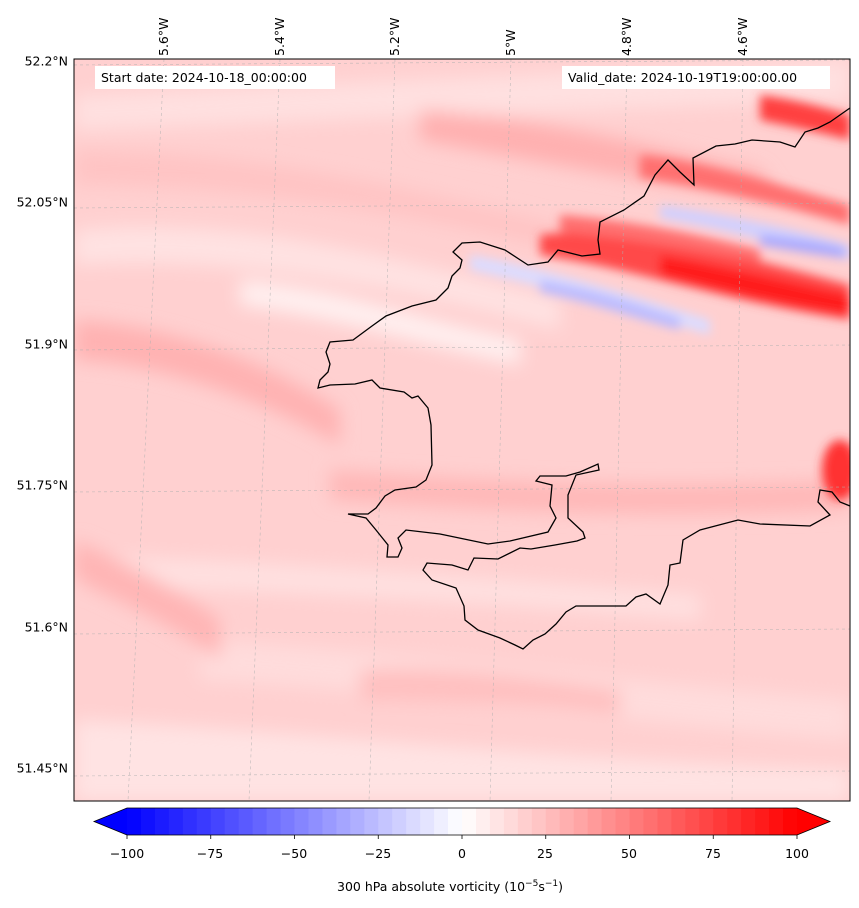 The height and width of the screenshot is (908, 859). I want to click on lat-label: 51.45°N, so click(42, 768).